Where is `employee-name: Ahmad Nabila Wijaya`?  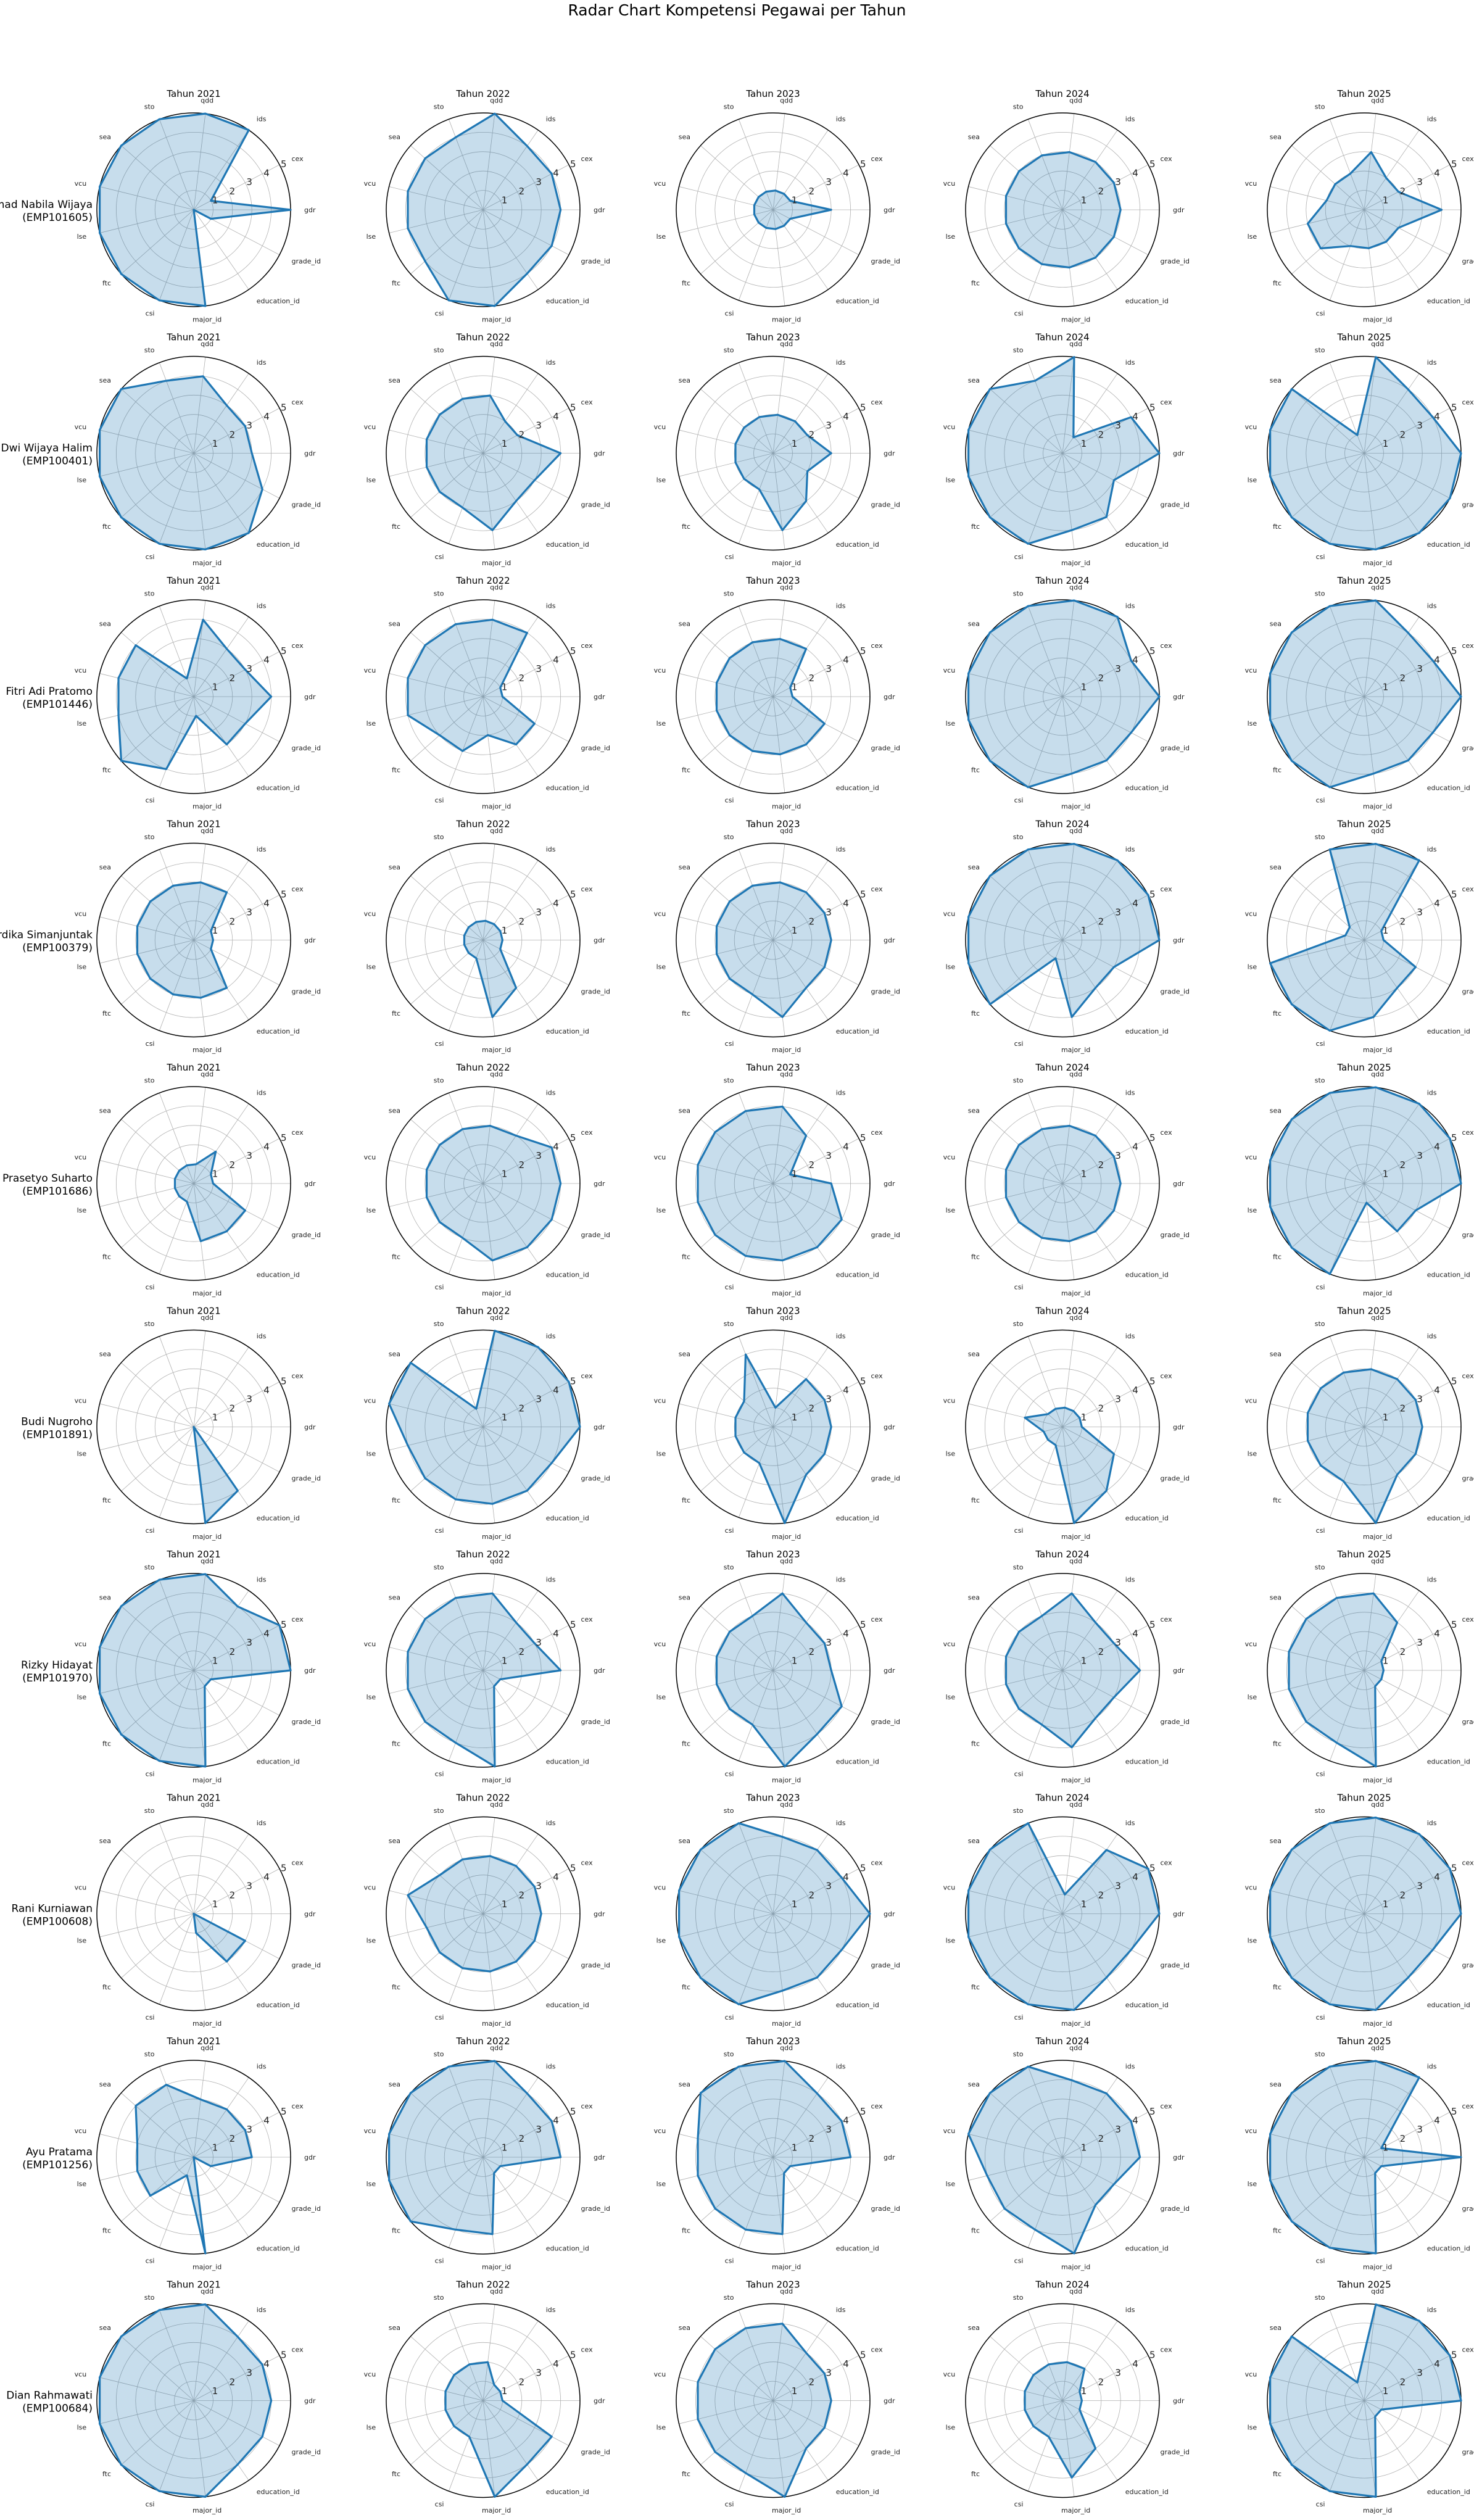 employee-name: Ahmad Nabila Wijaya is located at coordinates (47, 205).